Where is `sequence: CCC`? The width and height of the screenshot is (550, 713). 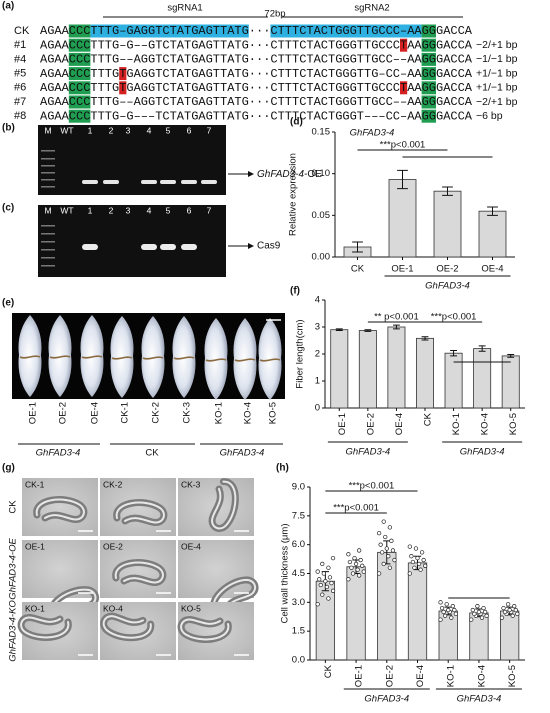
sequence: CCC is located at coordinates (80, 45).